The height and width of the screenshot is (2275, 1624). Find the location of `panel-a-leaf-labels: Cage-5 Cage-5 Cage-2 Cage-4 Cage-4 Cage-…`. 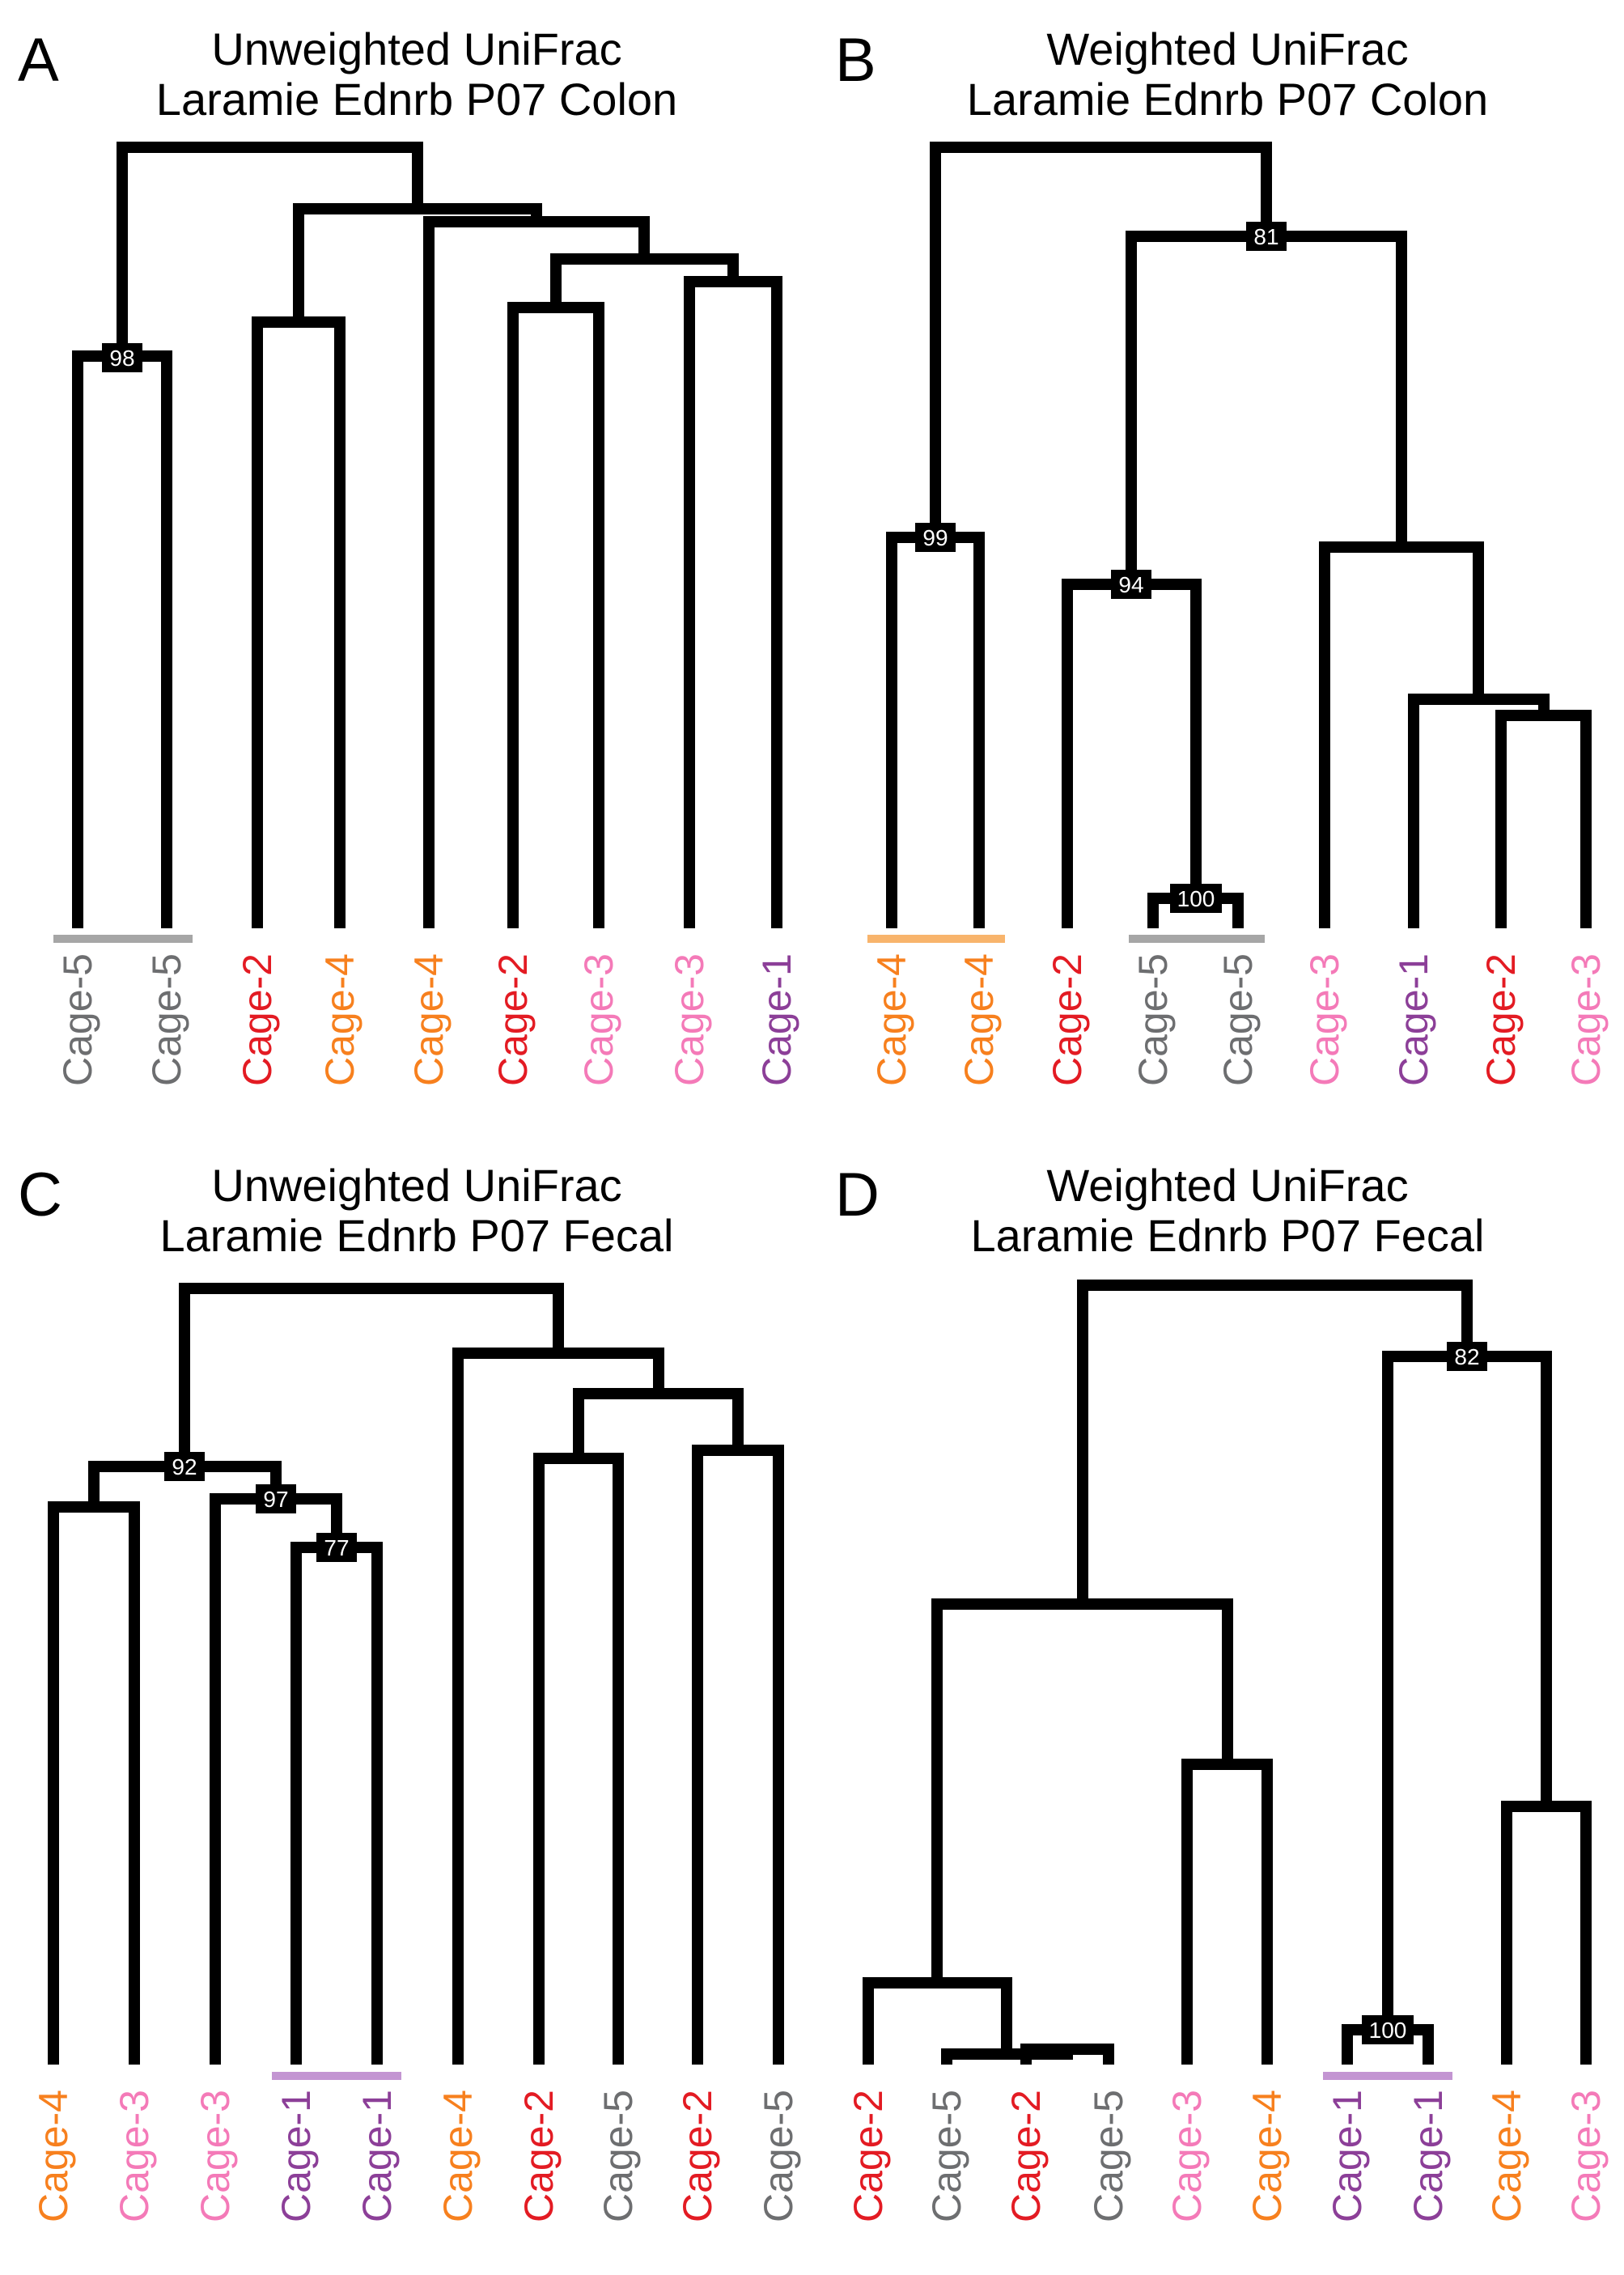

panel-a-leaf-labels: Cage-5 Cage-5 Cage-2 Cage-4 Cage-4 Cage-… is located at coordinates (427, 1020).